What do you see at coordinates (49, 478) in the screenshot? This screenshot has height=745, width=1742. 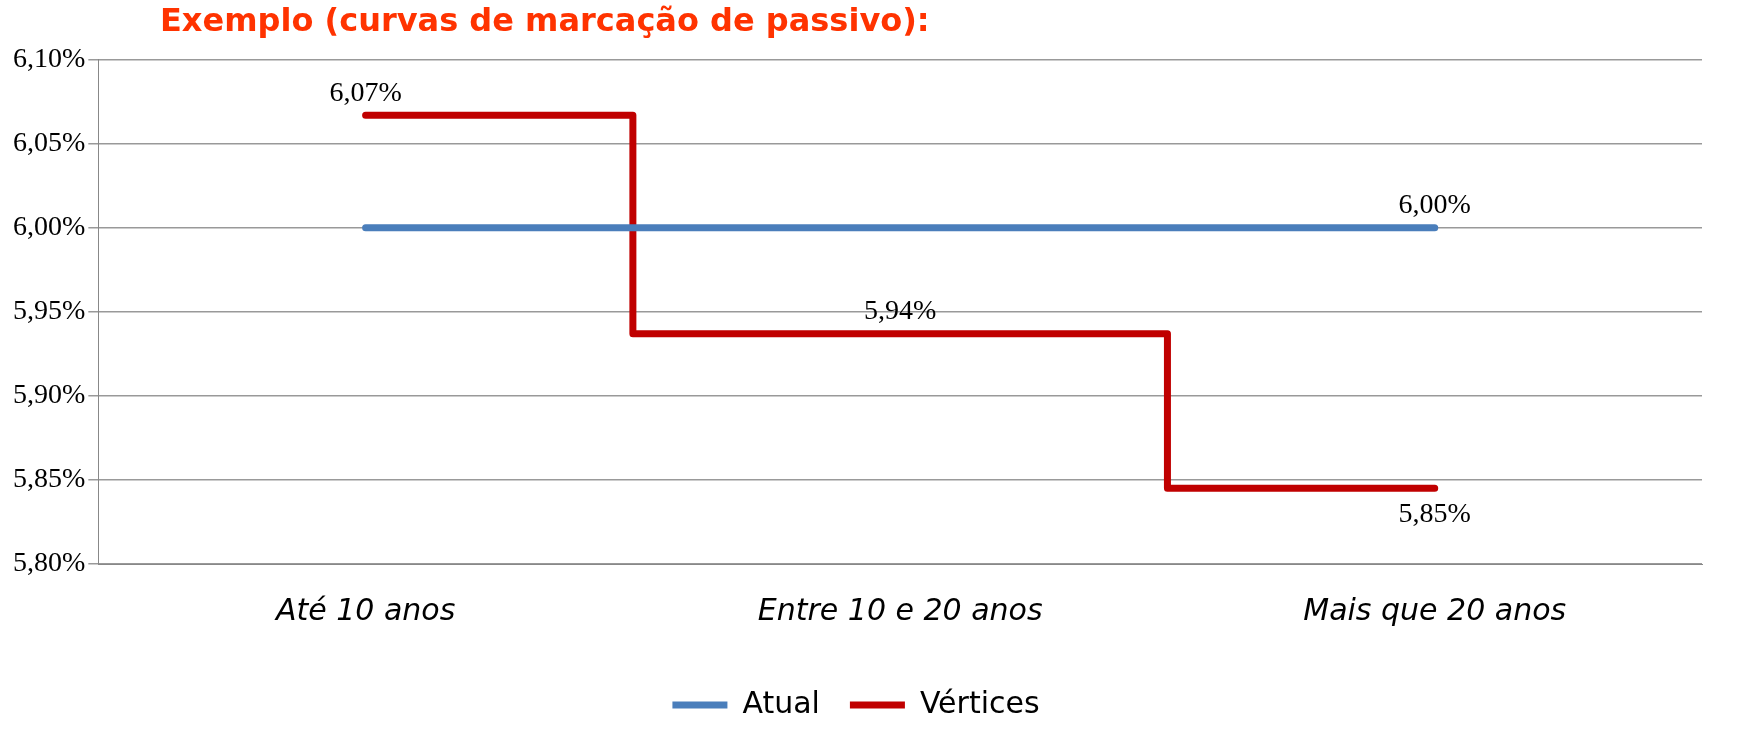 I see `y-tick-label: 5,85%` at bounding box center [49, 478].